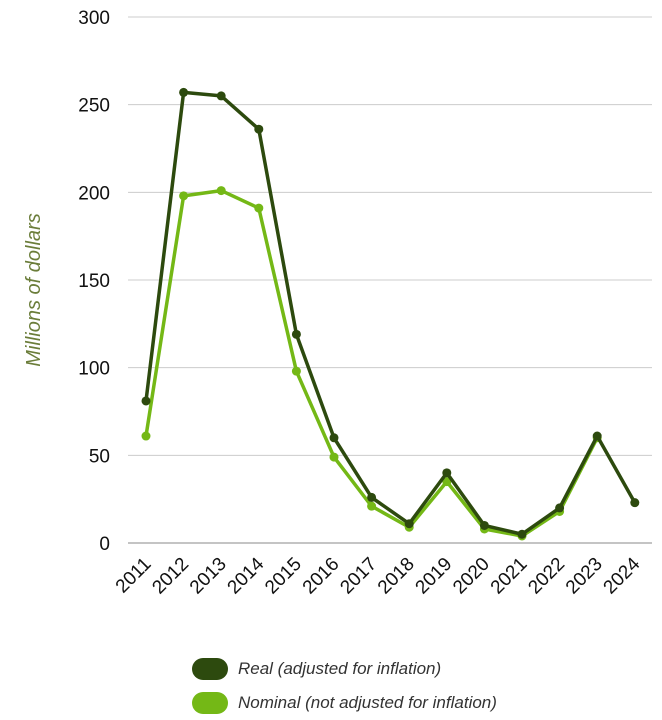 The image size is (662, 720). I want to click on legend-item-real: Real (adjusted for inflation), so click(344, 669).